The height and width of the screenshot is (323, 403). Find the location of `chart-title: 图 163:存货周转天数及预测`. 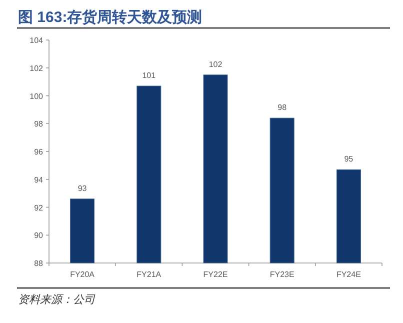

chart-title: 图 163:存货周转天数及预测 is located at coordinates (110, 17).